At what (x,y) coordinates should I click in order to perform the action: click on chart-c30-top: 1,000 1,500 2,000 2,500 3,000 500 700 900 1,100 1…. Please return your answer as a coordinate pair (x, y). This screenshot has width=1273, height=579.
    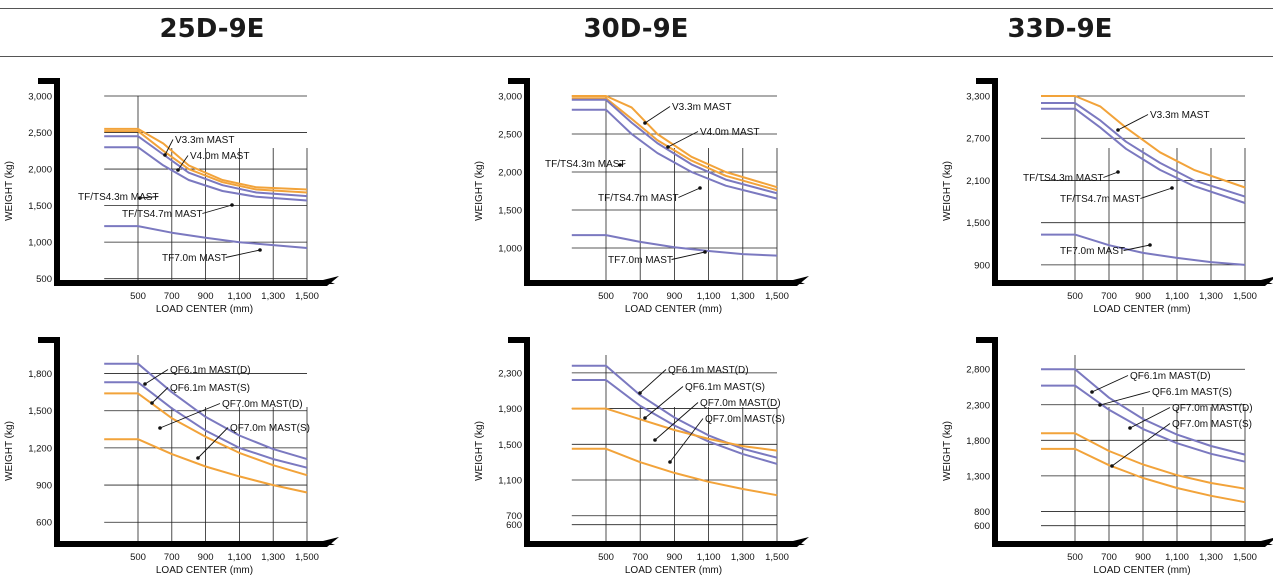
    Looking at the image, I should click on (641, 196).